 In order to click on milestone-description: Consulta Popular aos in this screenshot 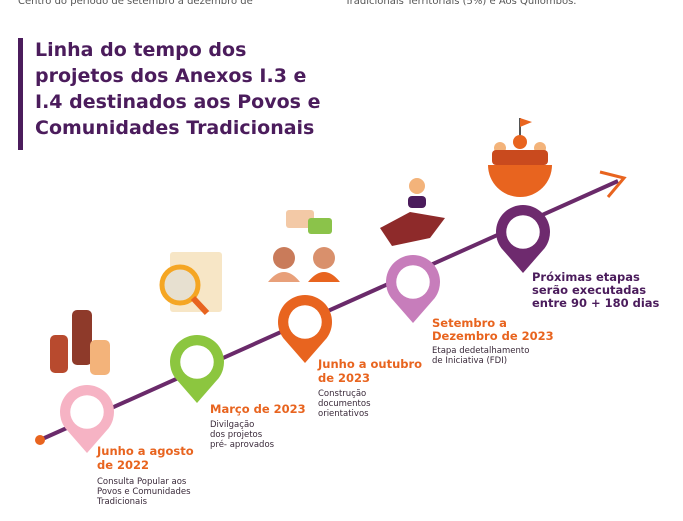, I will do `click(142, 482)`.